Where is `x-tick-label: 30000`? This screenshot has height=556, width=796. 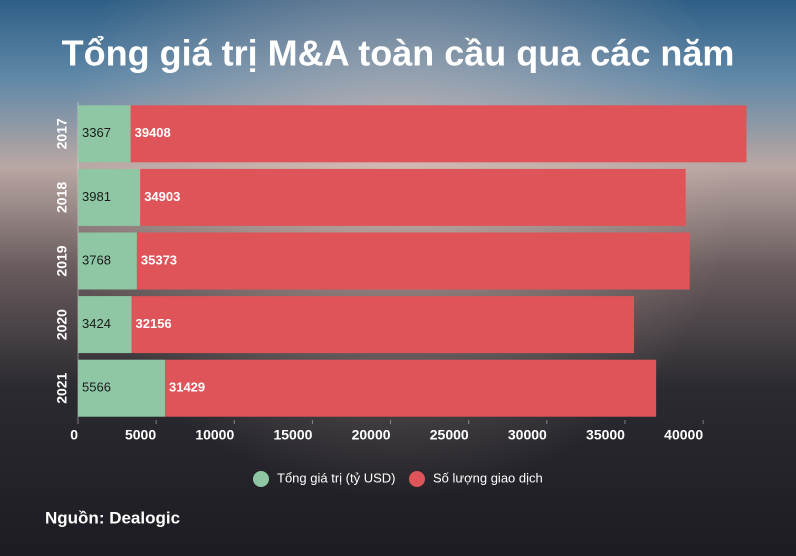
x-tick-label: 30000 is located at coordinates (527, 435).